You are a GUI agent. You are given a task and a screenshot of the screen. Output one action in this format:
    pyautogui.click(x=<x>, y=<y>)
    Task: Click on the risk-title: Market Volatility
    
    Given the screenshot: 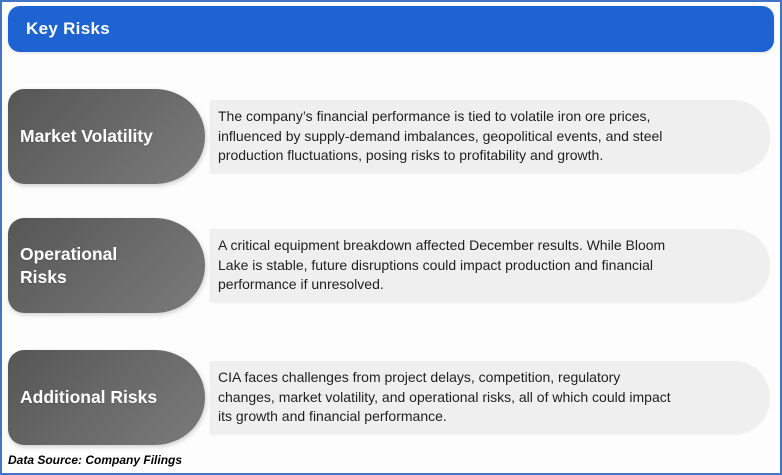 What is the action you would take?
    pyautogui.click(x=86, y=136)
    